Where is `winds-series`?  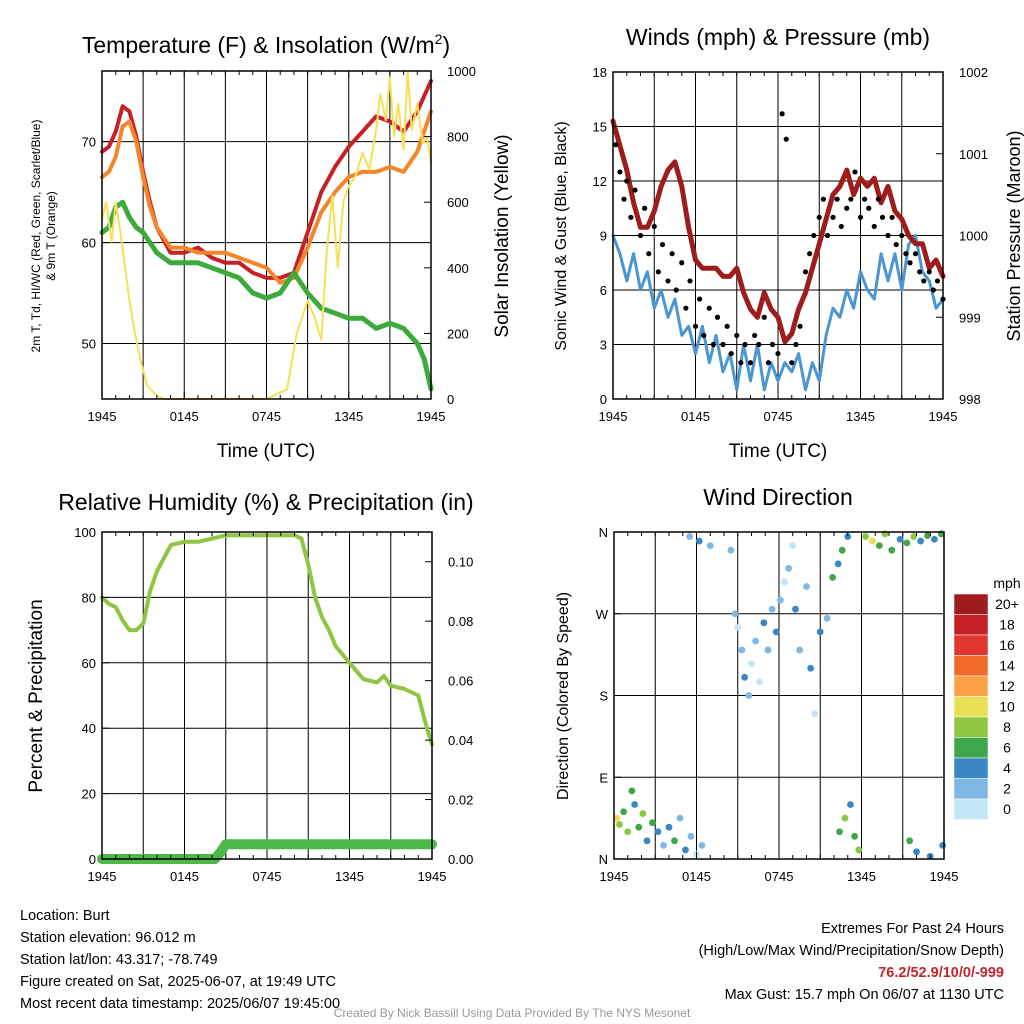
winds-series is located at coordinates (778, 251).